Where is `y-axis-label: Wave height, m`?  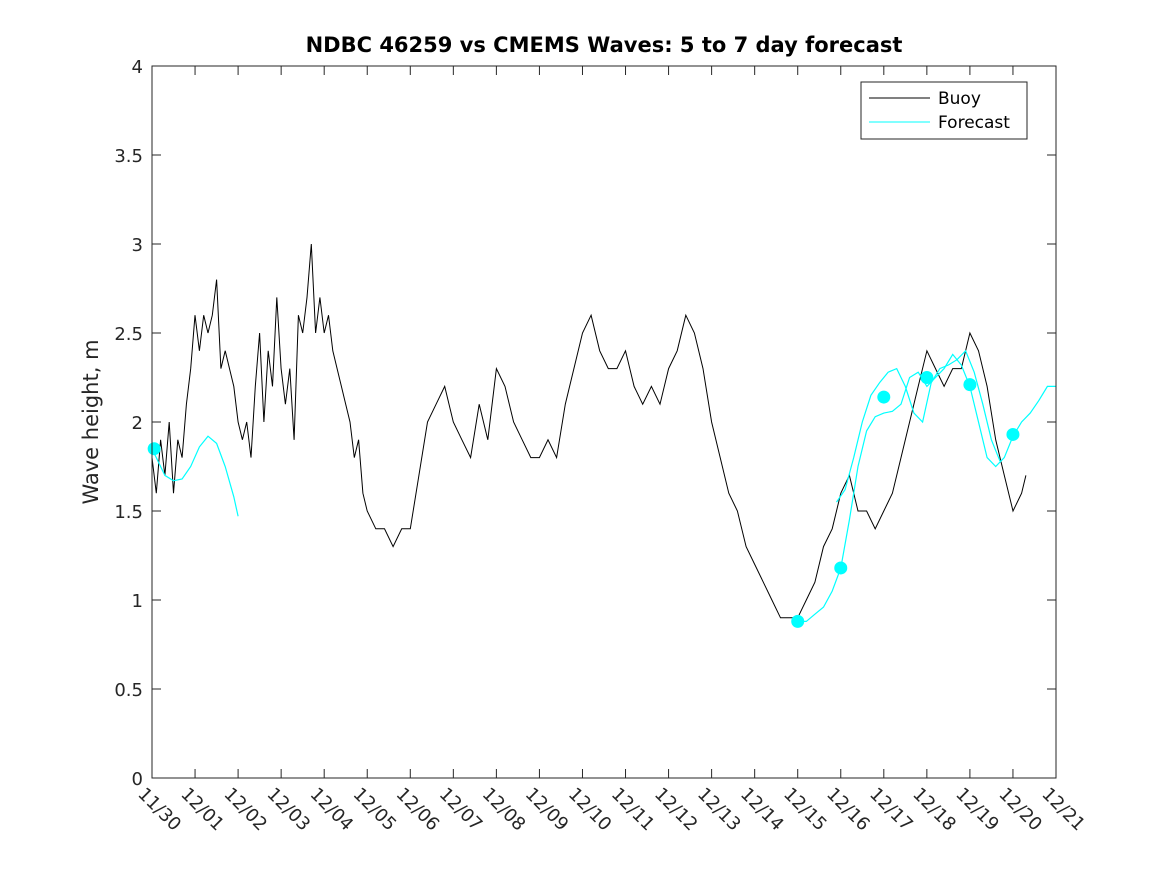
y-axis-label: Wave height, m is located at coordinates (91, 421).